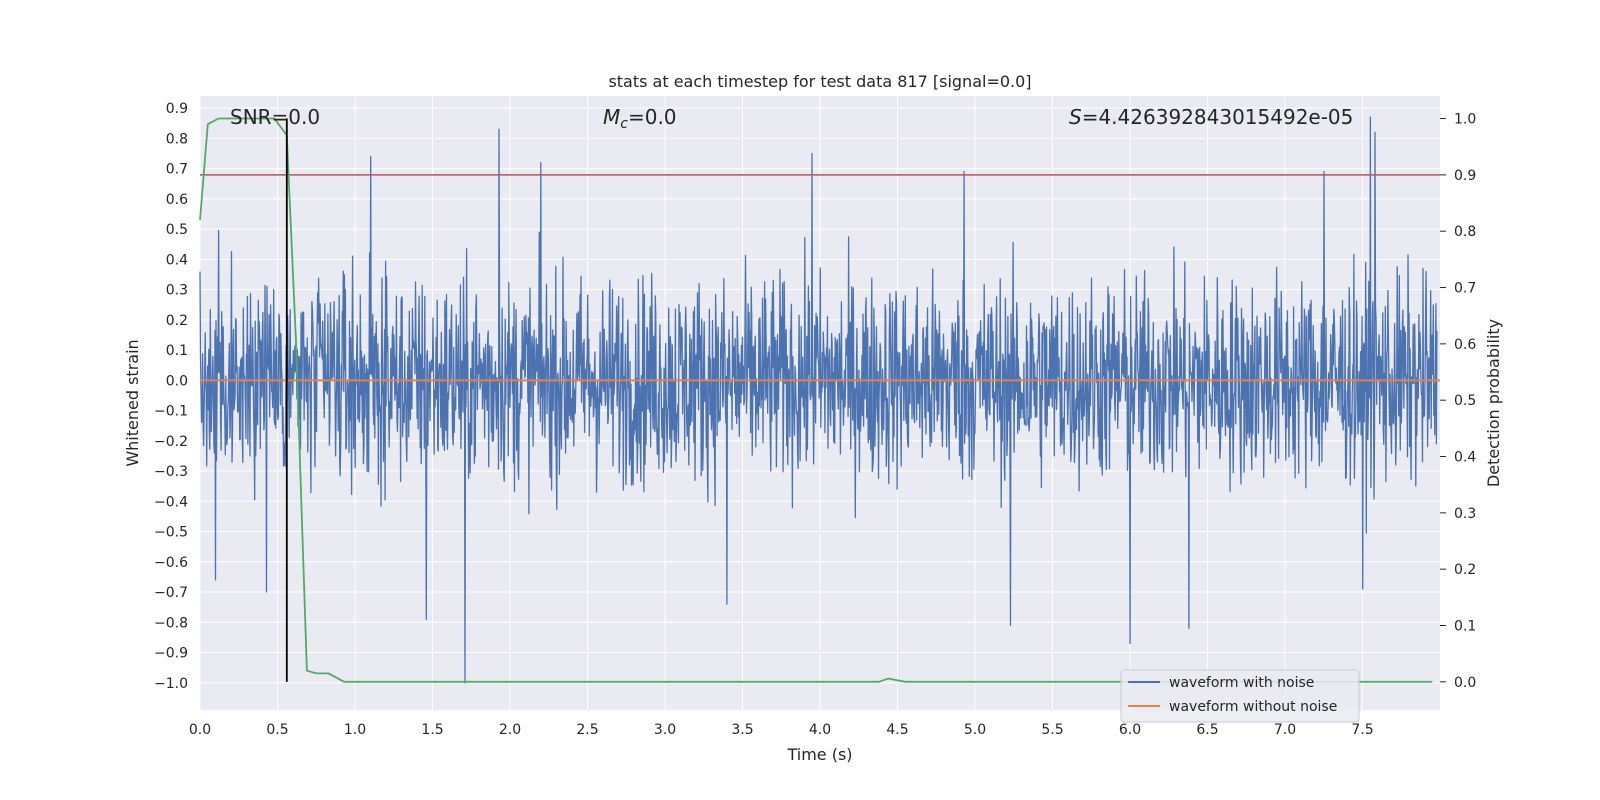 This screenshot has height=800, width=1600. What do you see at coordinates (171, 563) in the screenshot?
I see `y-tick-label: −0.6` at bounding box center [171, 563].